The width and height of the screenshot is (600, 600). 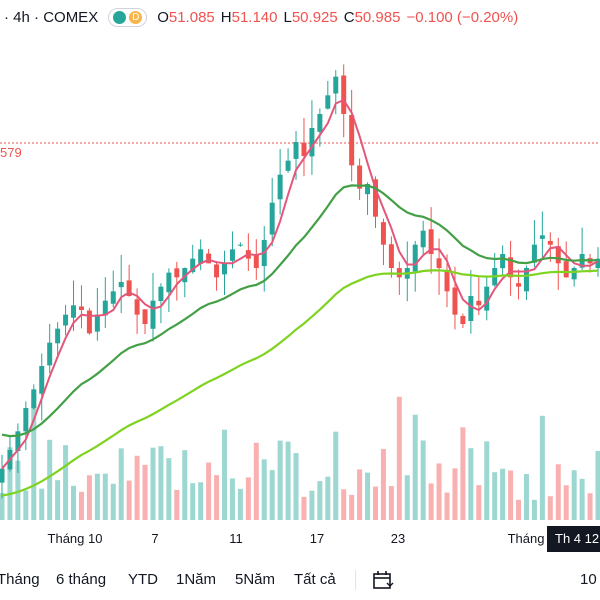 What do you see at coordinates (128, 17) in the screenshot?
I see `status-badges: D` at bounding box center [128, 17].